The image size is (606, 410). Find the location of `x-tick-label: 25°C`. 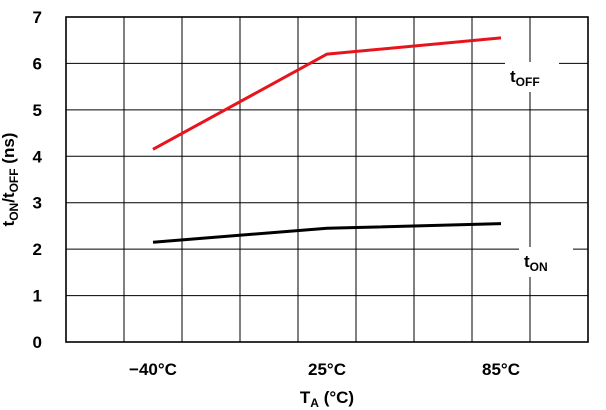

x-tick-label: 25°C is located at coordinates (327, 369).